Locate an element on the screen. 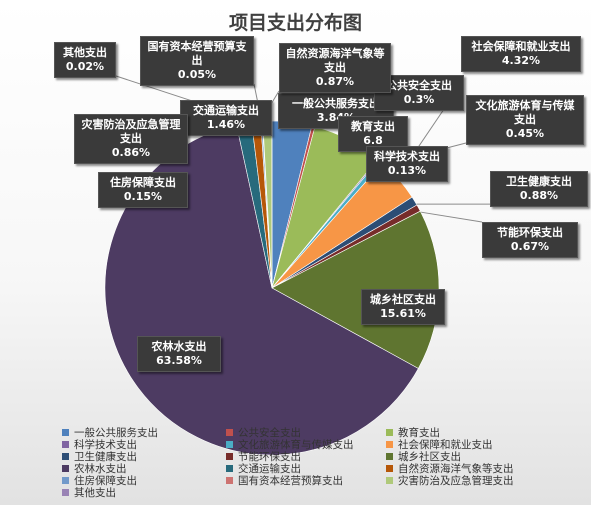 This screenshot has width=591, height=505. legend-label: 自然资源海洋气象等支出 is located at coordinates (456, 469).